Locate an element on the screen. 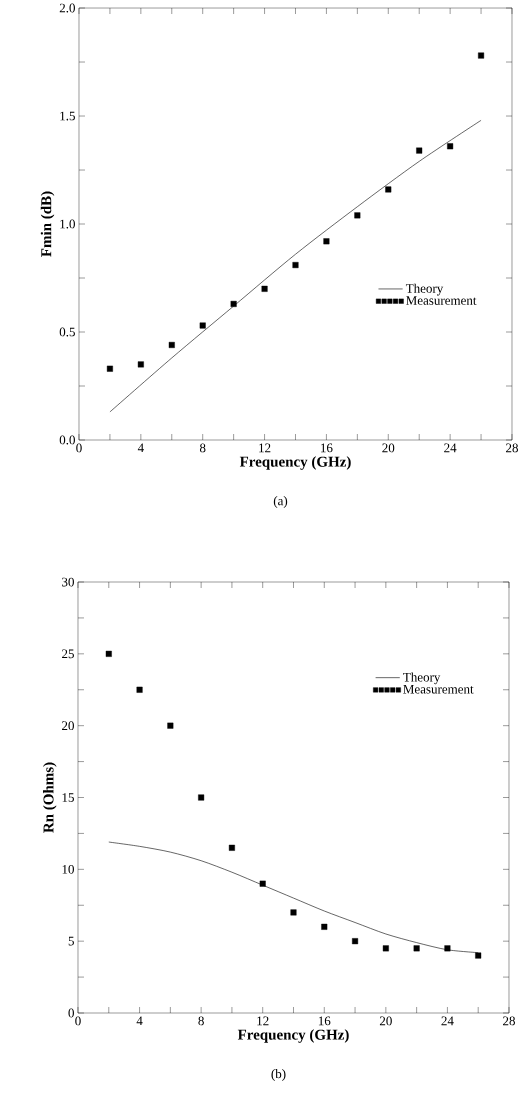 The height and width of the screenshot is (1103, 522). y-tick-label: 2.0 is located at coordinates (67, 8).